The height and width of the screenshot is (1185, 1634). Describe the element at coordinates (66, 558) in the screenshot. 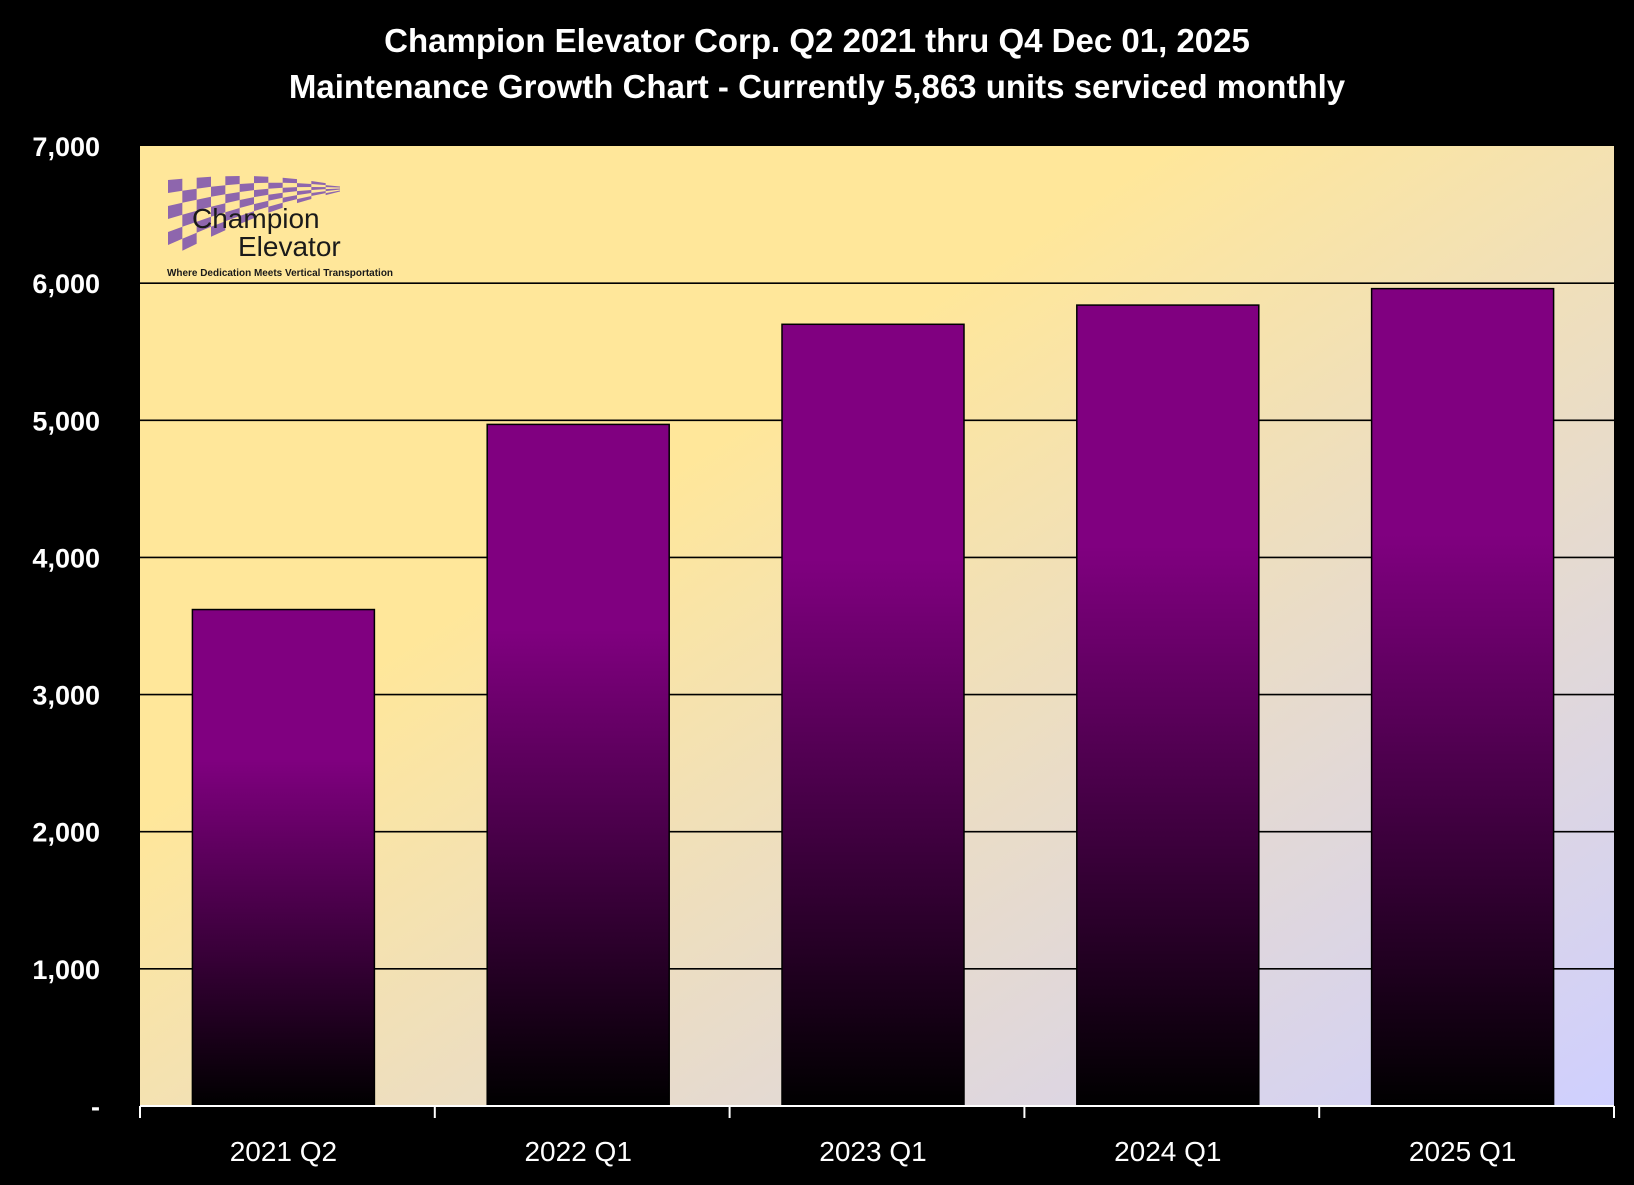

I see `y-tick-label: 4,000` at that location.